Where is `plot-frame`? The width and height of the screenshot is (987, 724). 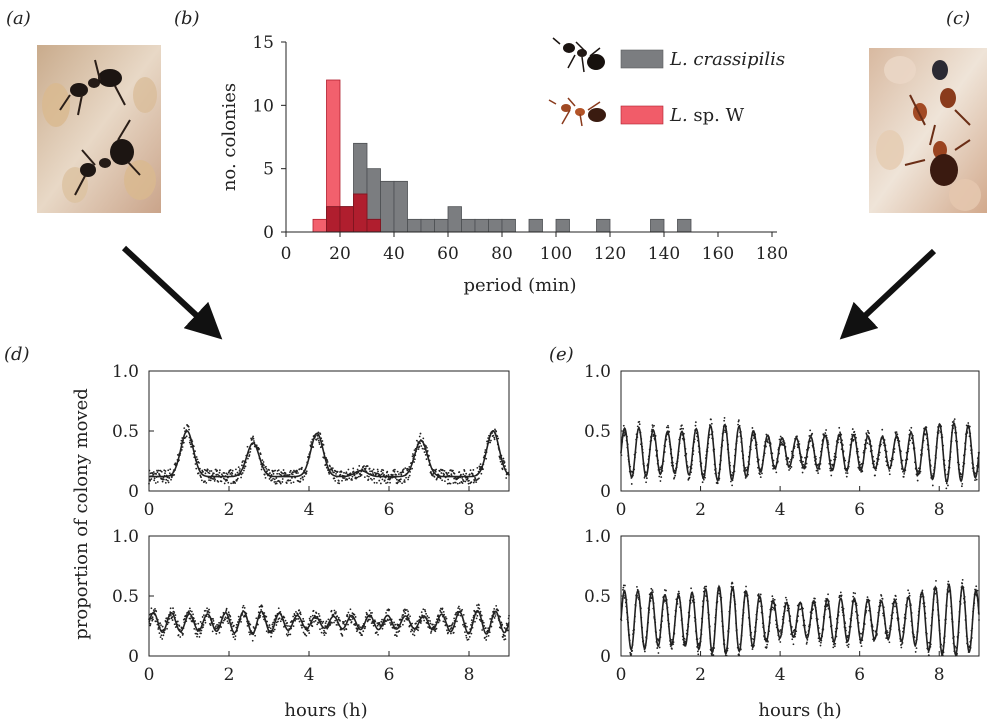 plot-frame is located at coordinates (800, 596).